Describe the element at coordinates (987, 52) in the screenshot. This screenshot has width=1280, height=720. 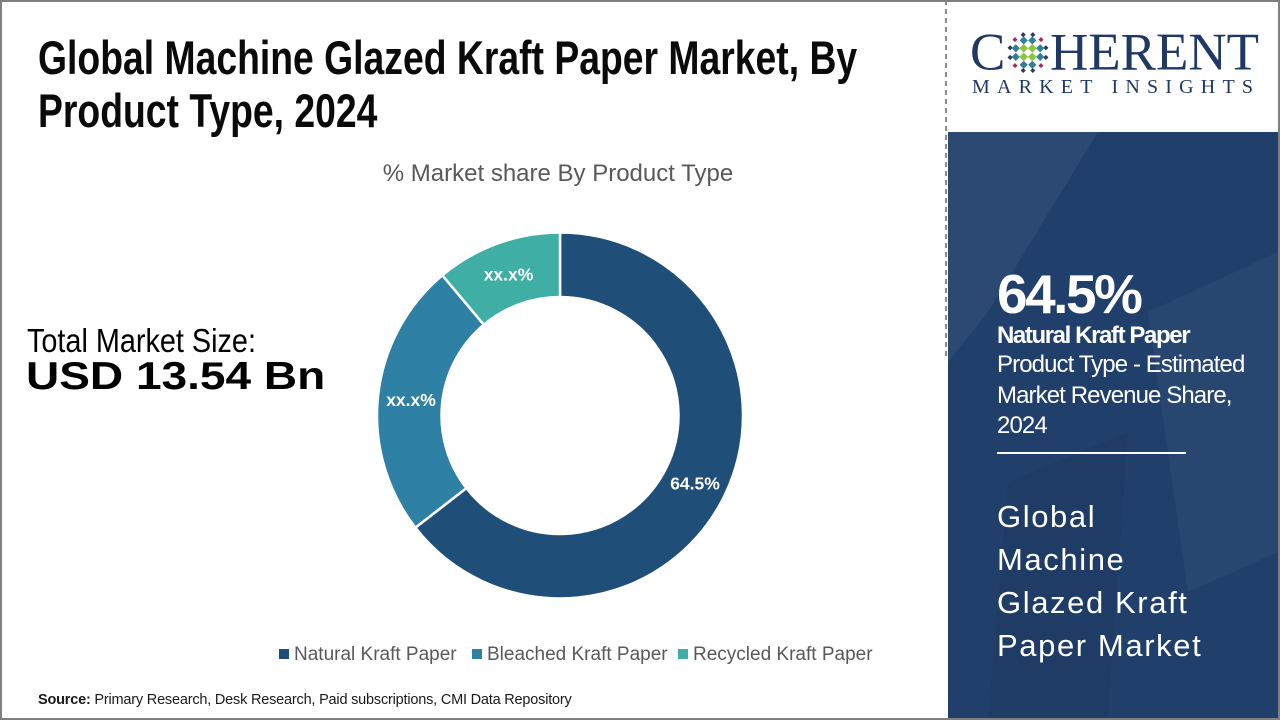
I see `svg-text: C` at that location.